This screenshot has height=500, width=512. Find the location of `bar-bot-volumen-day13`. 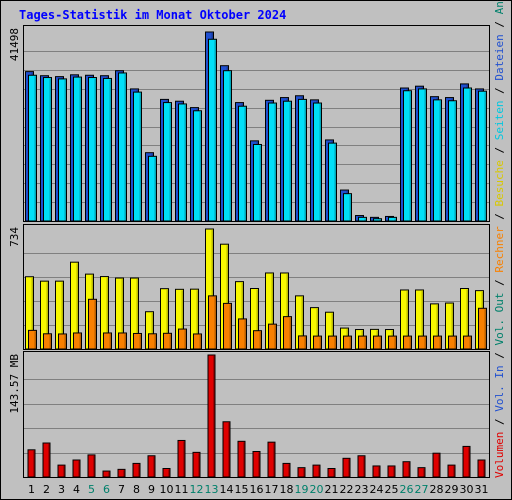

bar-bot-volumen-day13 is located at coordinates (211, 416).